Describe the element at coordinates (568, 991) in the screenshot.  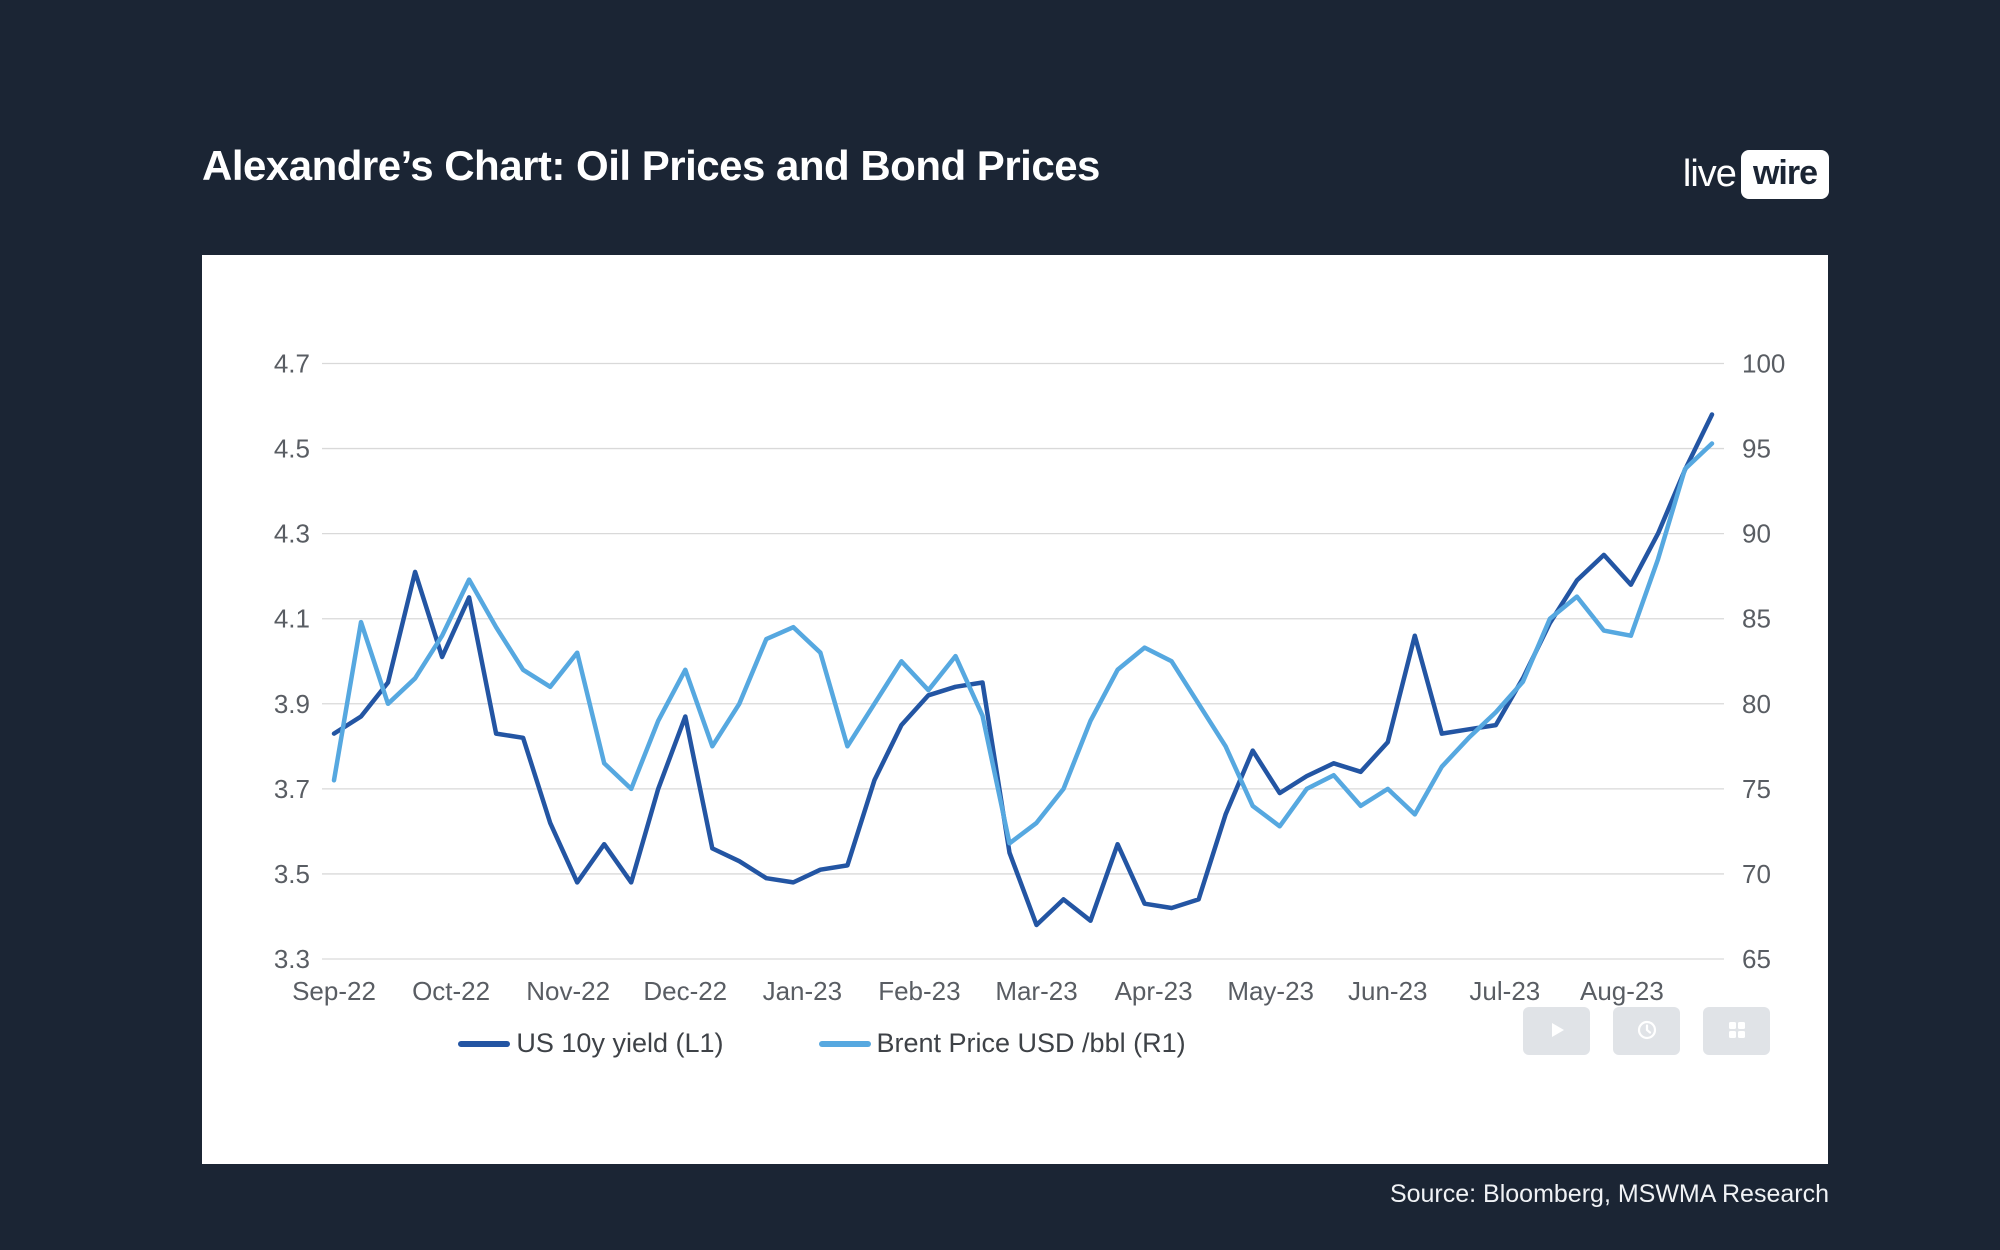
I see `svg-text: Nov-22` at that location.